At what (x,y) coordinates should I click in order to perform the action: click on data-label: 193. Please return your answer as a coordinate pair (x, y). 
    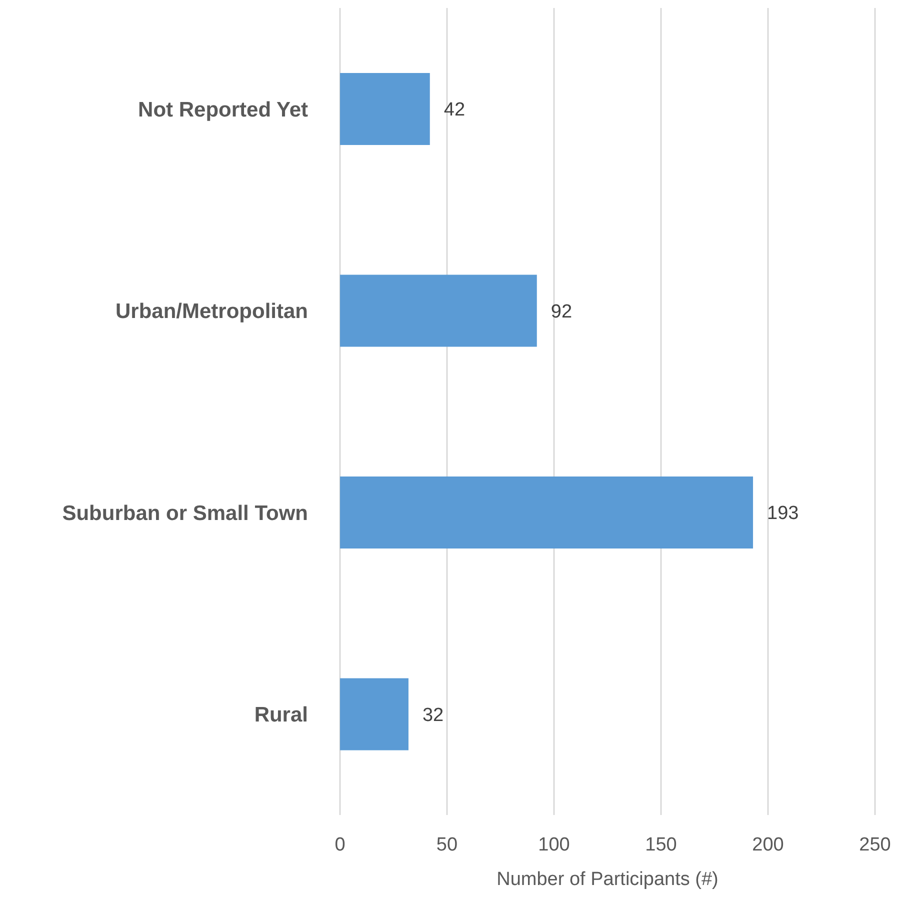
    Looking at the image, I should click on (783, 513).